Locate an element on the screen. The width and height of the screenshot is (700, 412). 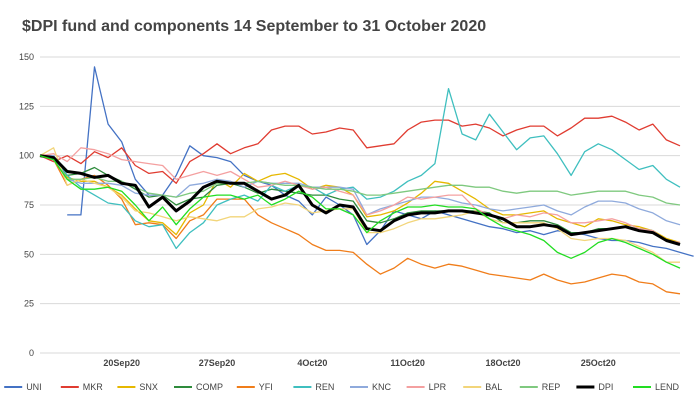
y-tick-label-0: 0 is located at coordinates (31, 353).